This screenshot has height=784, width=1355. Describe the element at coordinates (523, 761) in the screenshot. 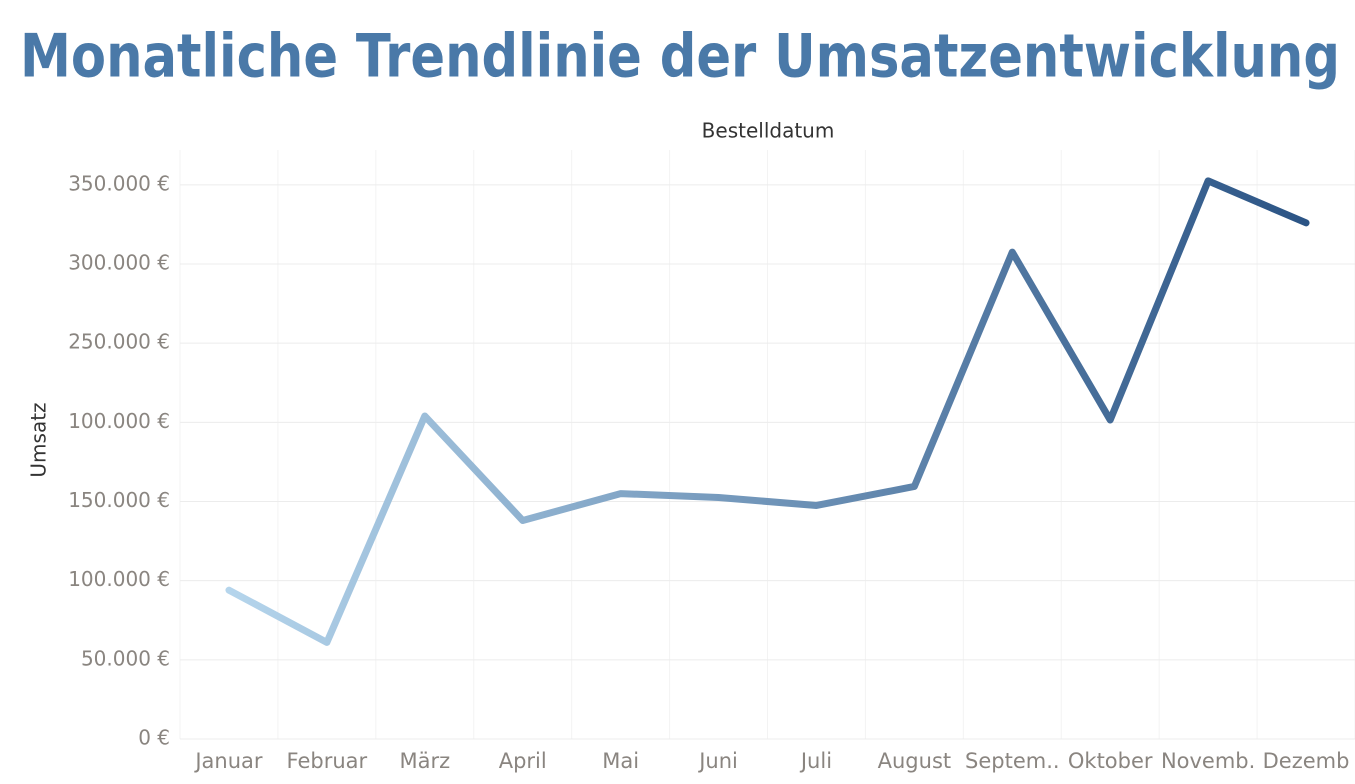

I see `x-tick-label: April` at that location.